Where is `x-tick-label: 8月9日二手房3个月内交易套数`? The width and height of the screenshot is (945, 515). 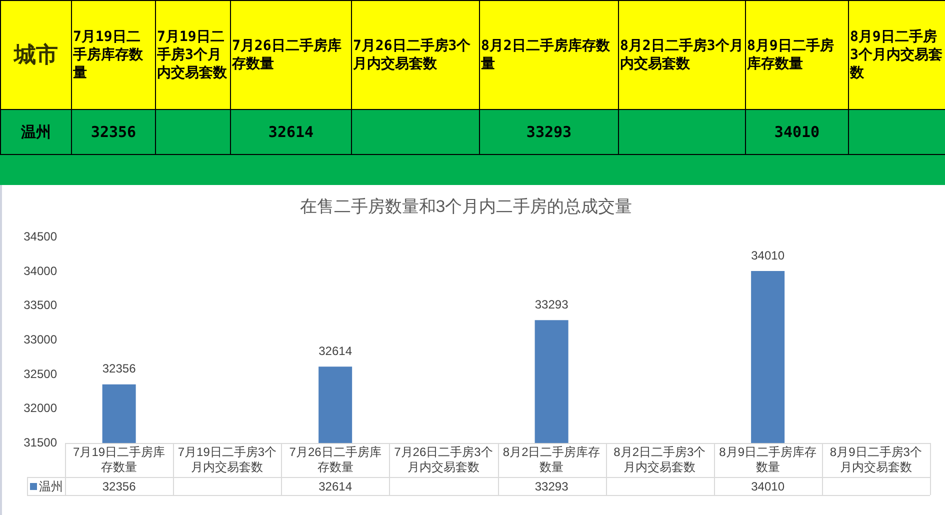 x-tick-label: 8月9日二手房3个月内交易套数 is located at coordinates (876, 459).